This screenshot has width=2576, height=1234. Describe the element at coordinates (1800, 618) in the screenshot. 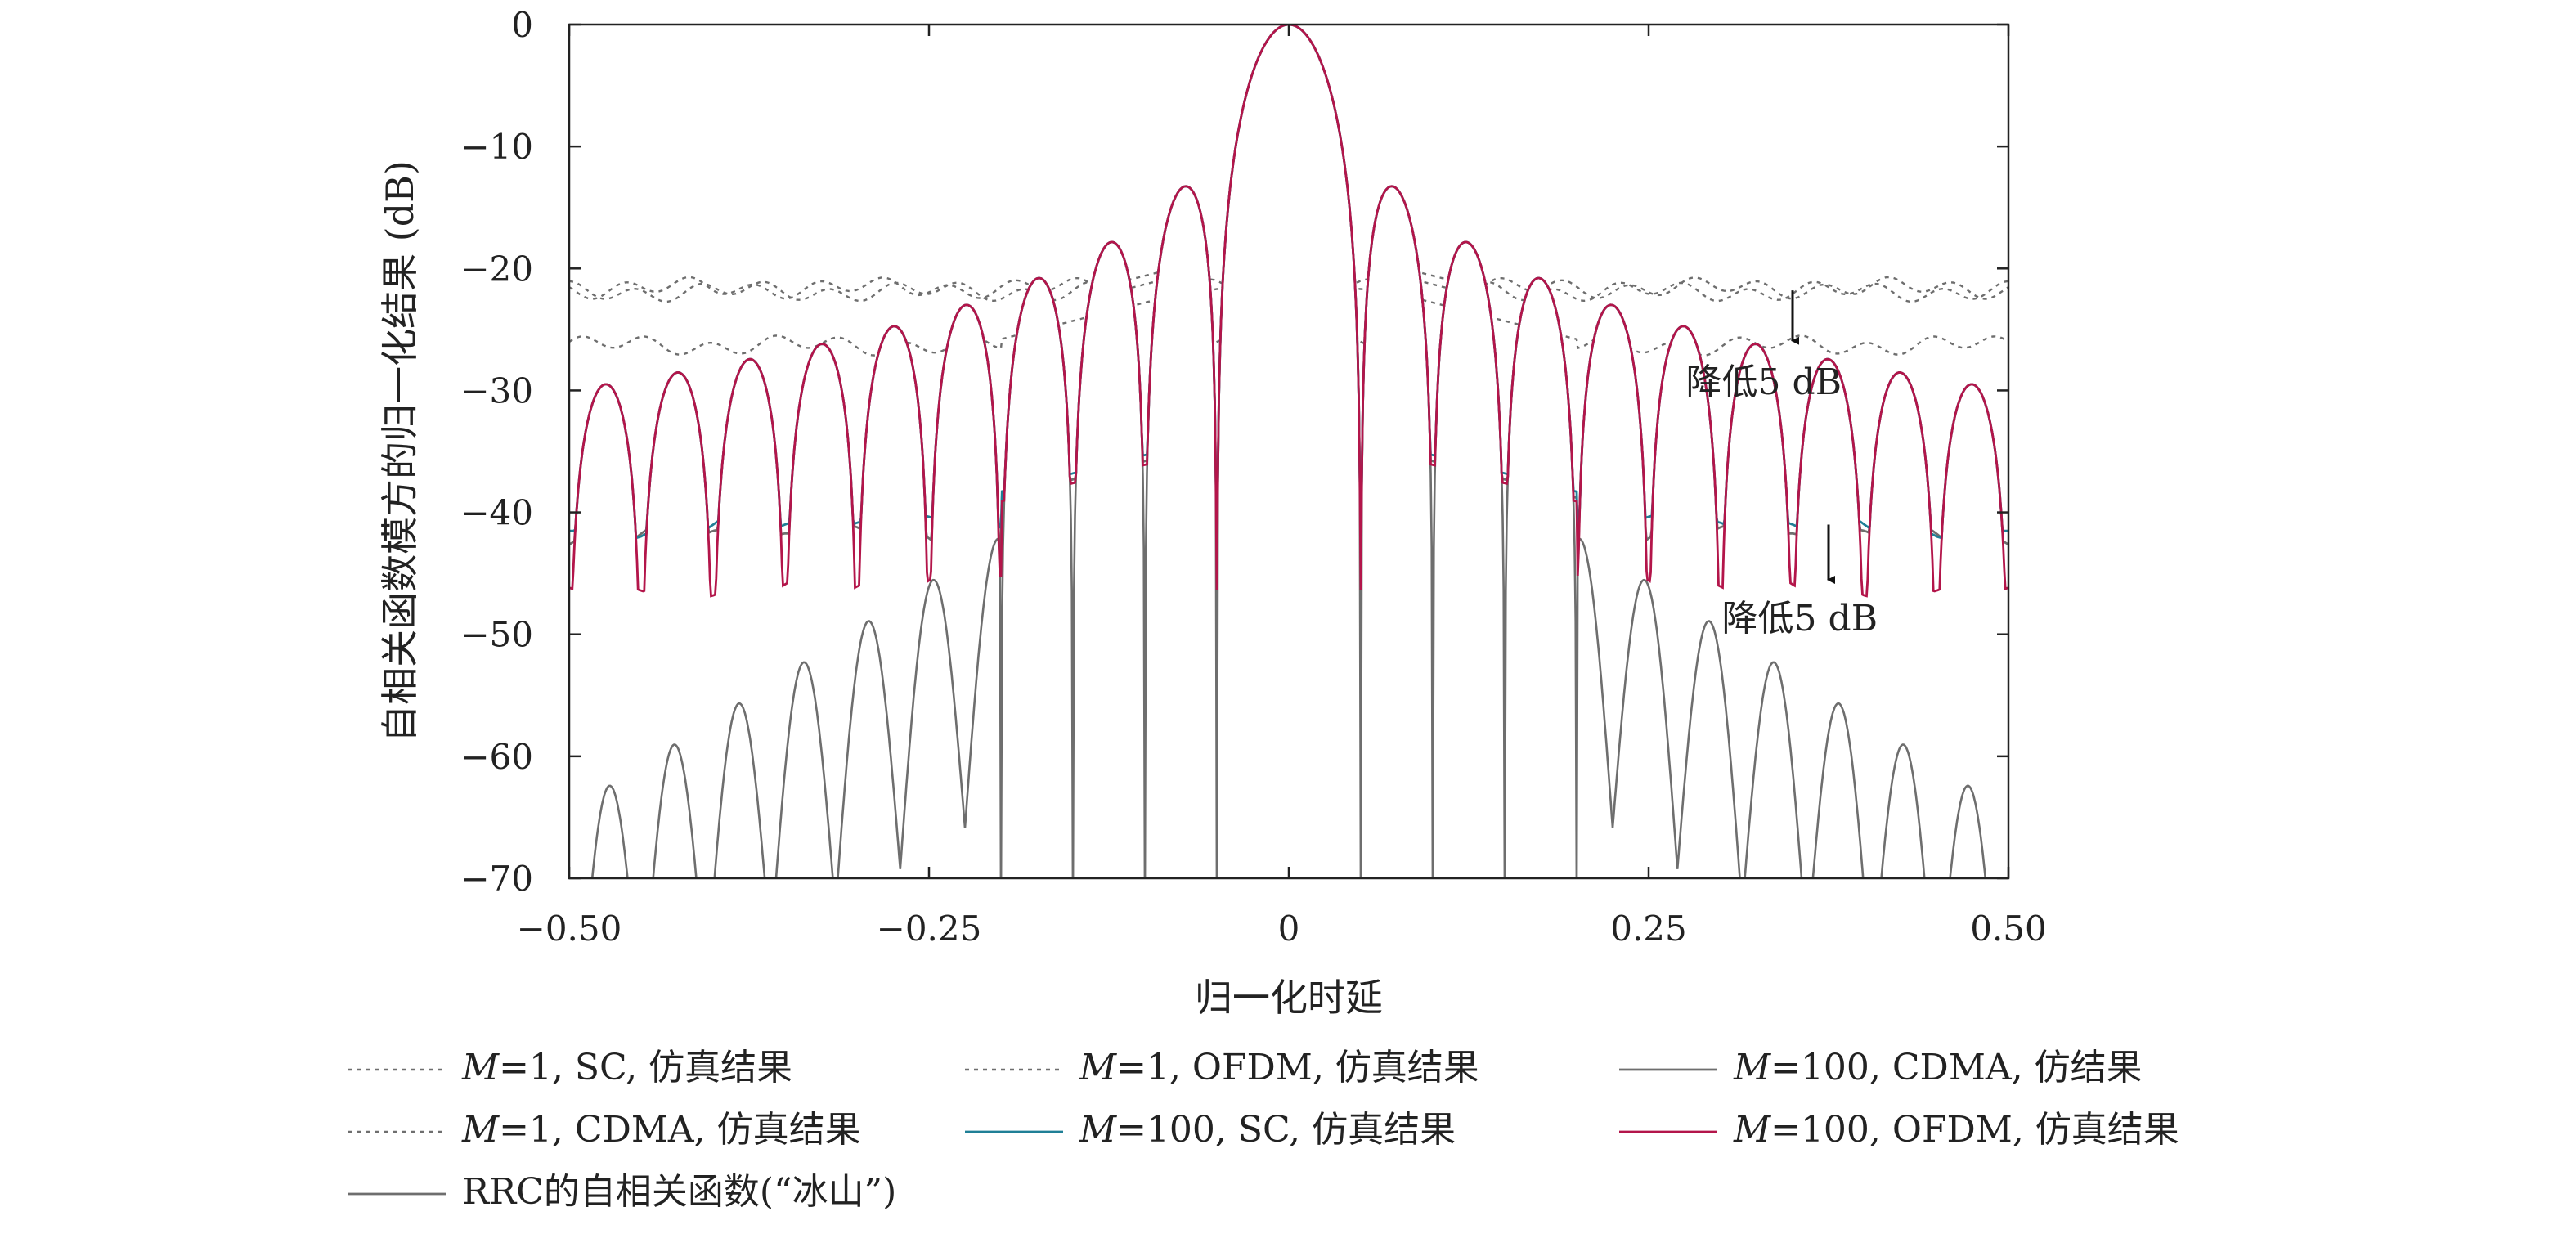

I see `annotation-label-1: 降低5 dB` at that location.